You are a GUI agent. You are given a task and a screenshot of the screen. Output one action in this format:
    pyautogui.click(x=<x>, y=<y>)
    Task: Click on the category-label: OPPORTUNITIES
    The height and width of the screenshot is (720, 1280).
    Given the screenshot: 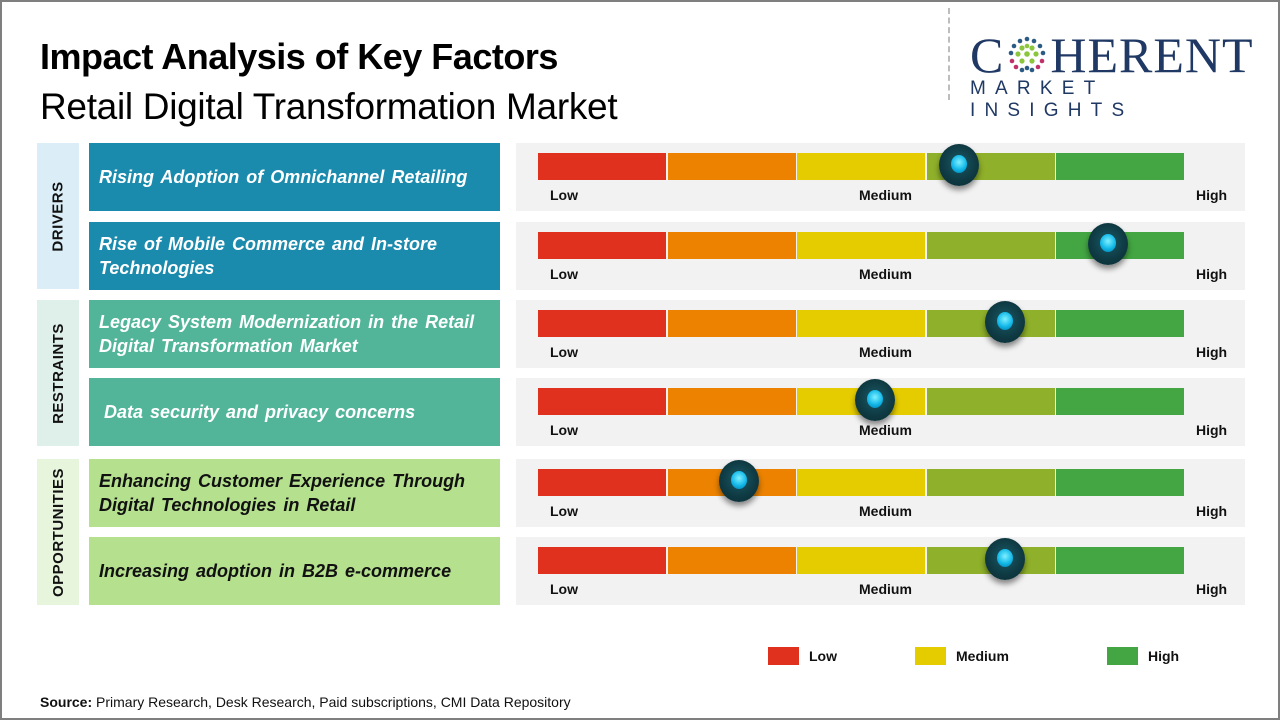 What is the action you would take?
    pyautogui.click(x=58, y=532)
    